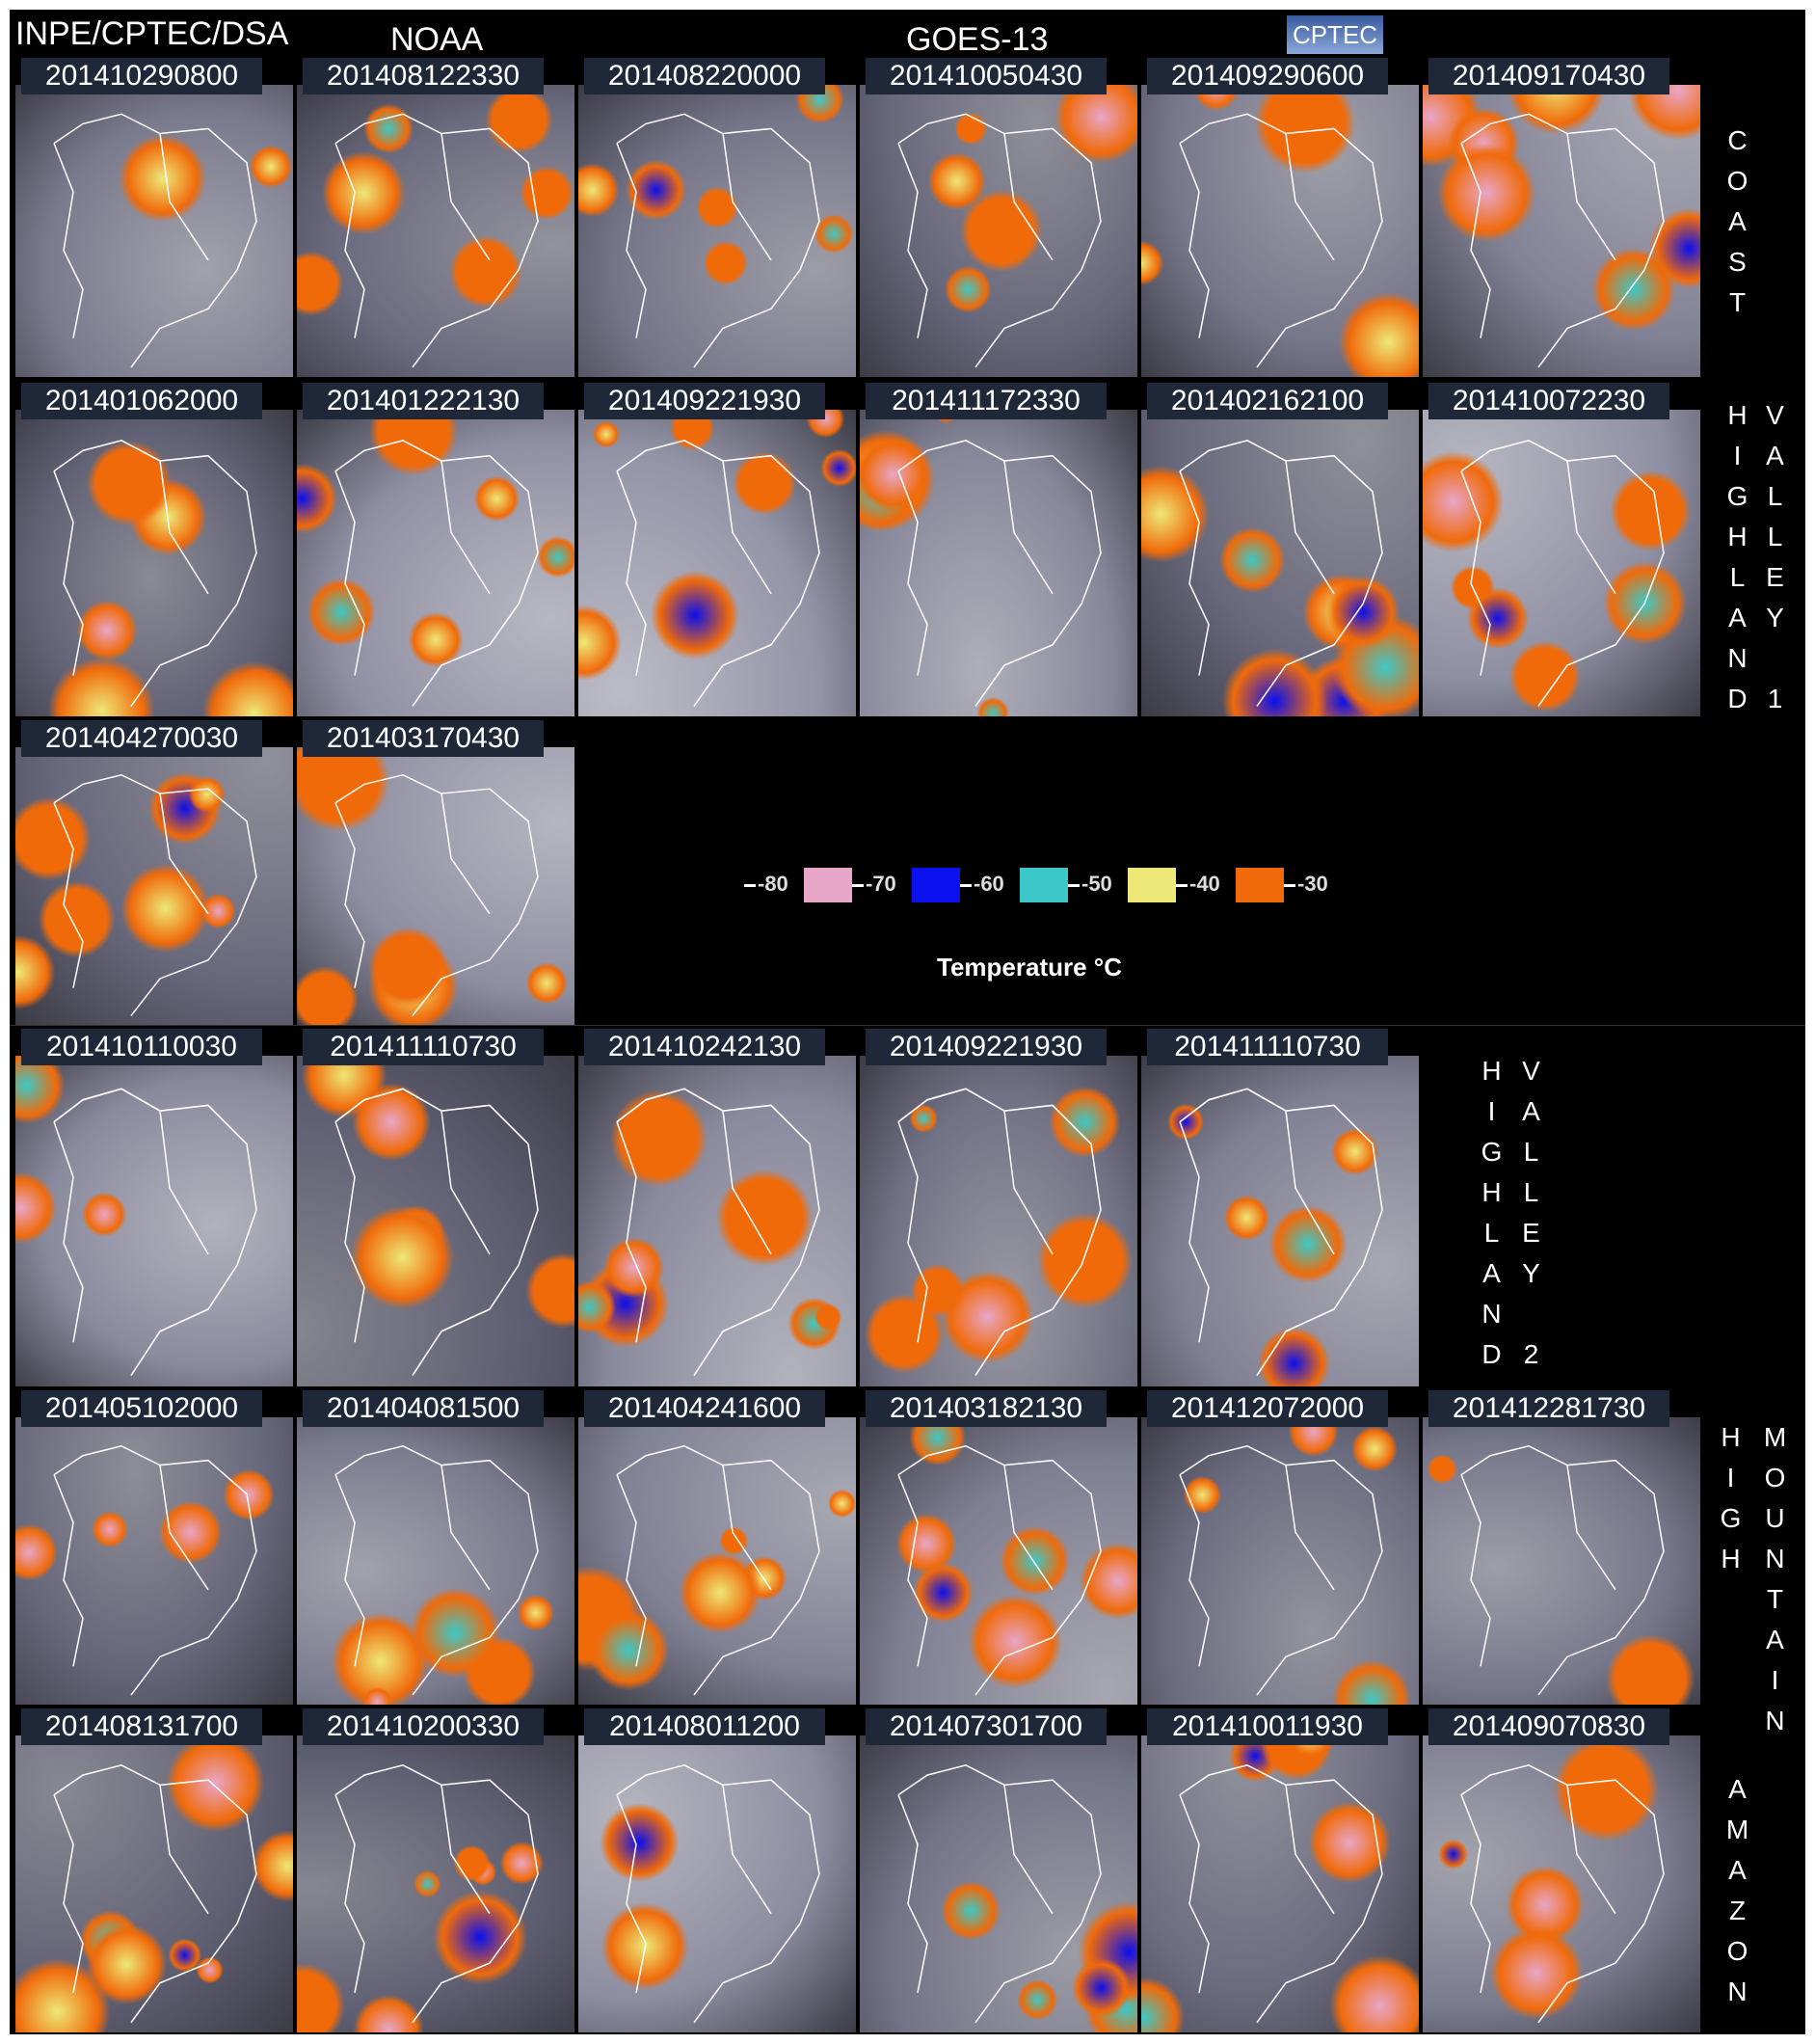 The image size is (1815, 2044). Describe the element at coordinates (986, 76) in the screenshot. I see `timestamp-label: 201410050430` at that location.